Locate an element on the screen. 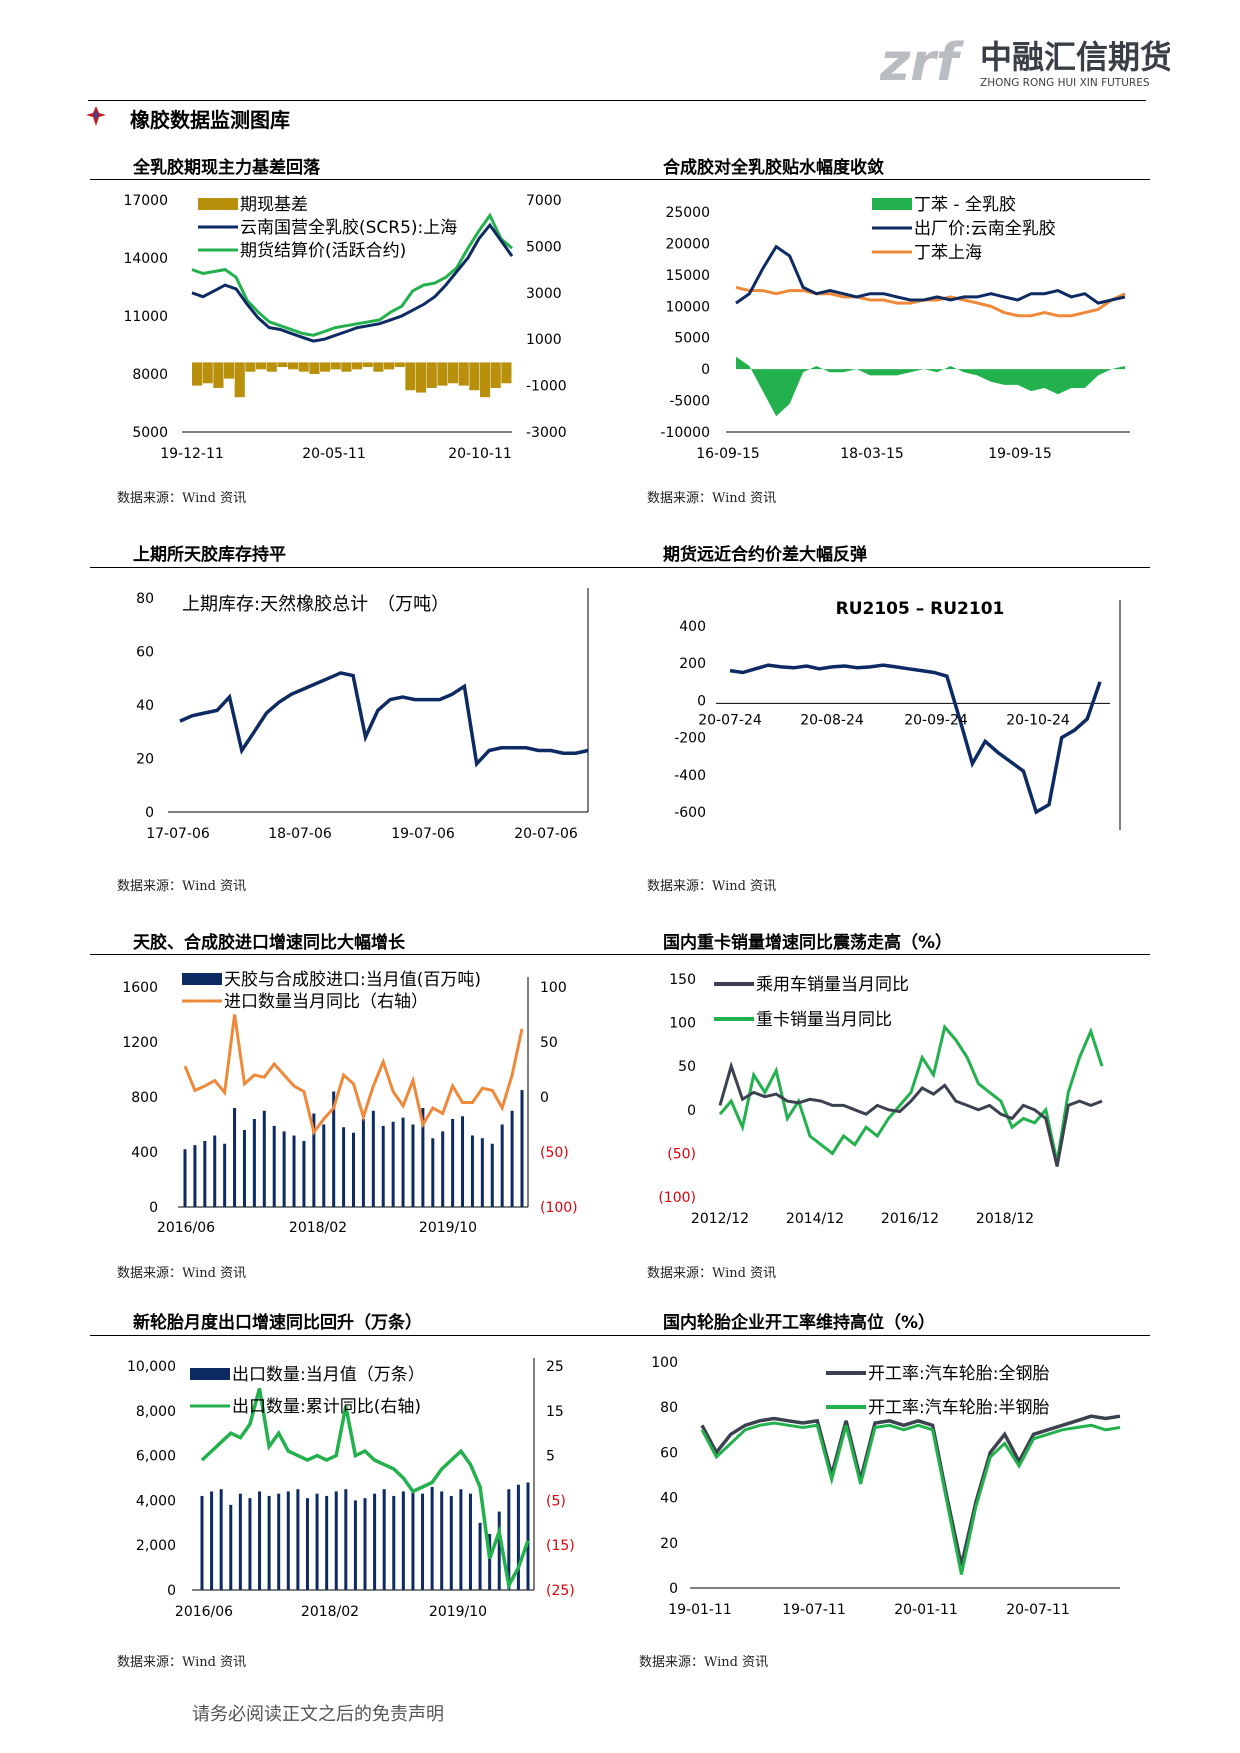  c1-x-tick-0: 16-09-15 is located at coordinates (728, 454).